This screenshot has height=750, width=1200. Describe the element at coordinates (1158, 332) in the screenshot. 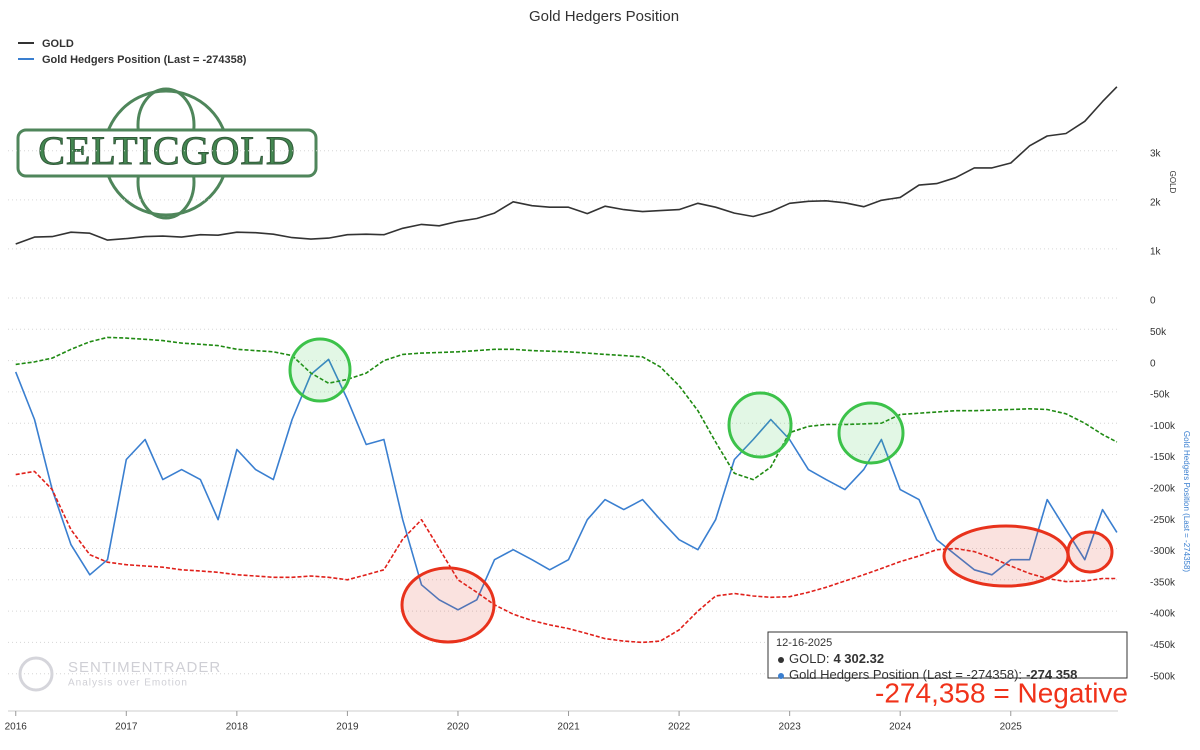

I see `y-tick-label: 50k` at that location.